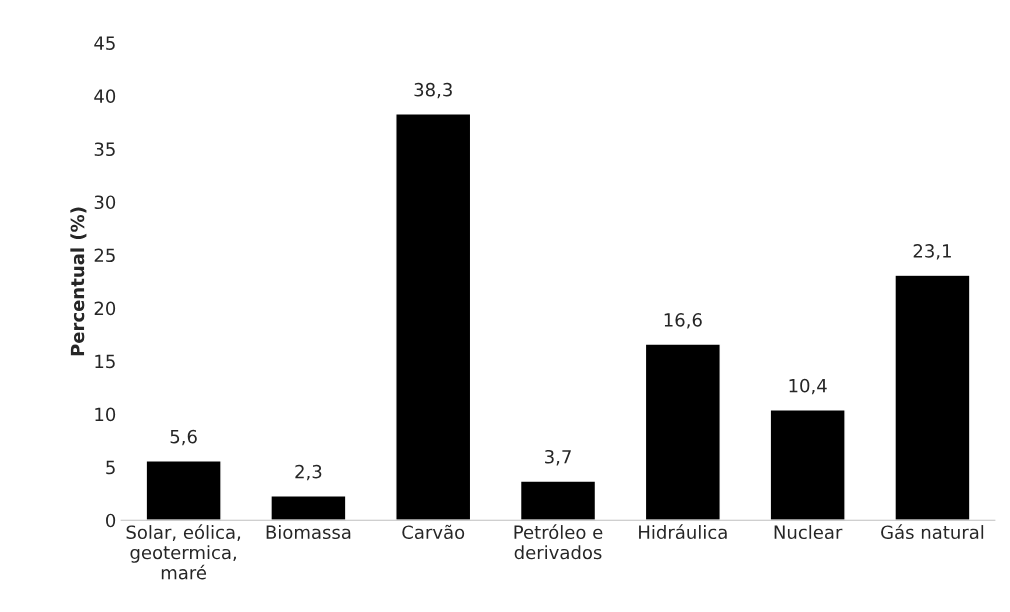  What do you see at coordinates (683, 532) in the screenshot?
I see `x-tick-label: Hidráulica` at bounding box center [683, 532].